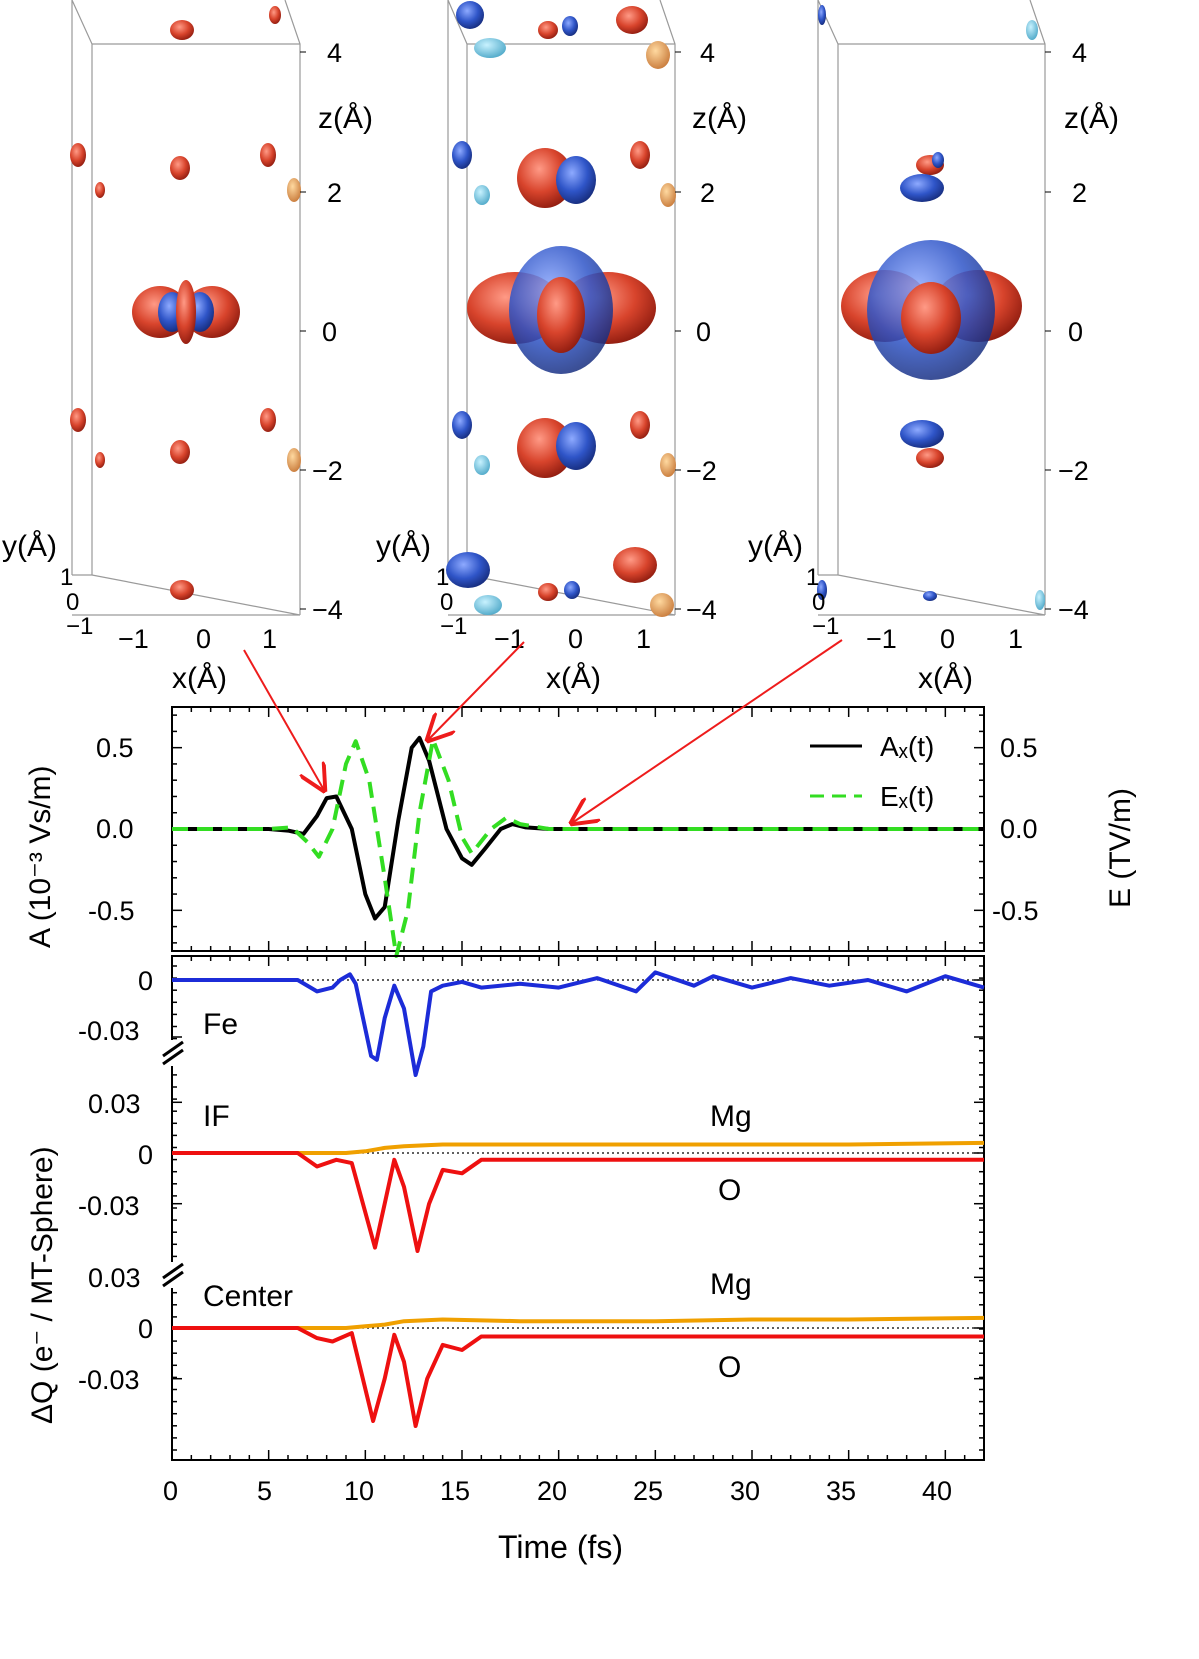 The image size is (1199, 1659). I want to click on x-axis-label: Time (fs), so click(560, 1547).